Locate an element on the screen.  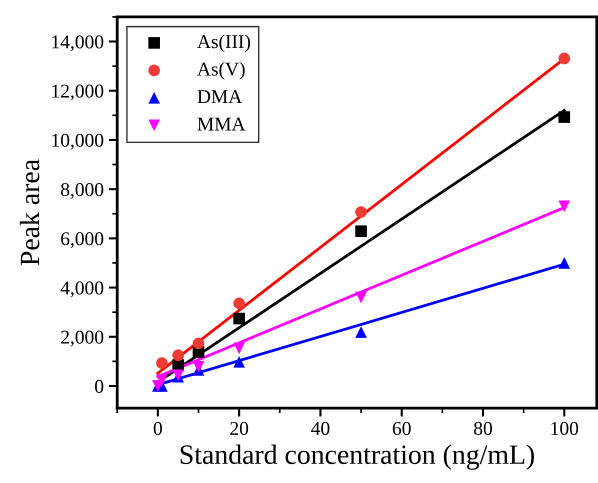
x-tick-label: 80 is located at coordinates (483, 429).